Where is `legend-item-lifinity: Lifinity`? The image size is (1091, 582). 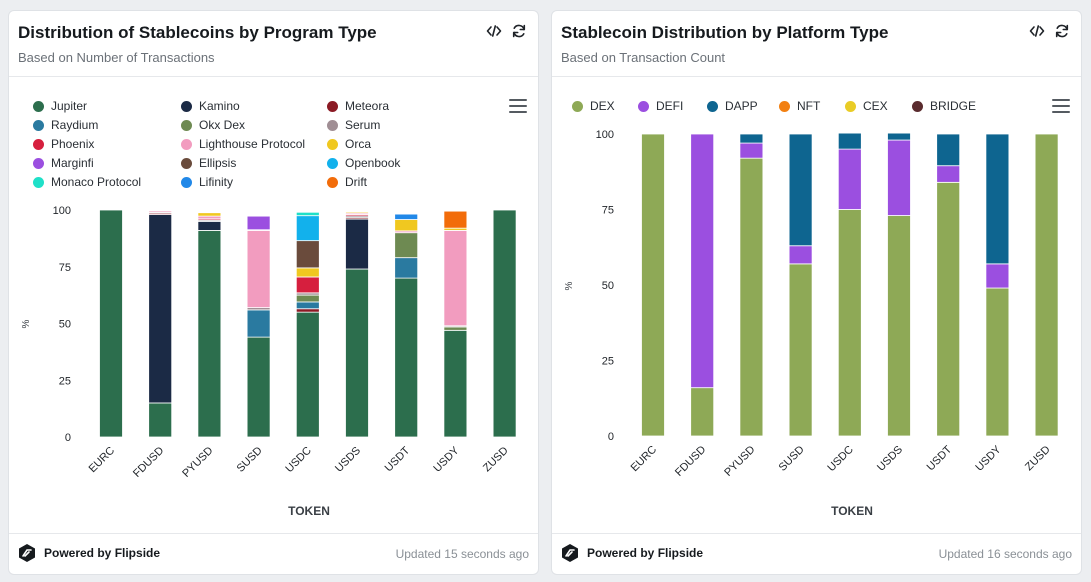 legend-item-lifinity: Lifinity is located at coordinates (207, 182).